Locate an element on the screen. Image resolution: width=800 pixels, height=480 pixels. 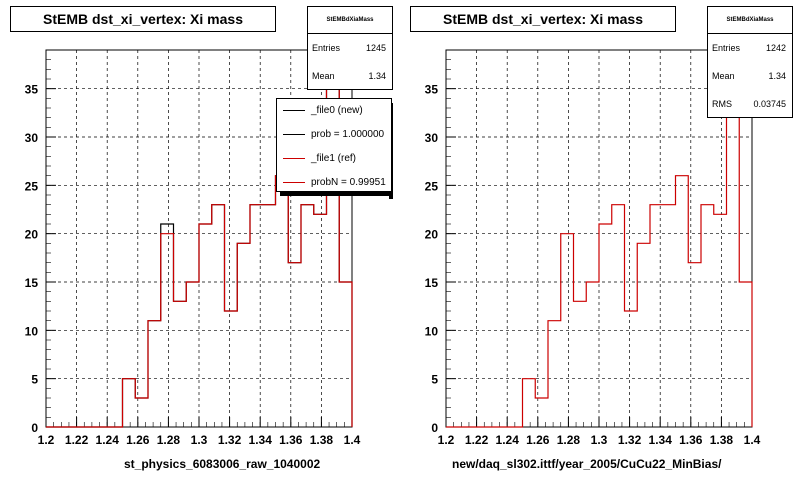
legend-item: _file1 (ref) is located at coordinates (334, 159).